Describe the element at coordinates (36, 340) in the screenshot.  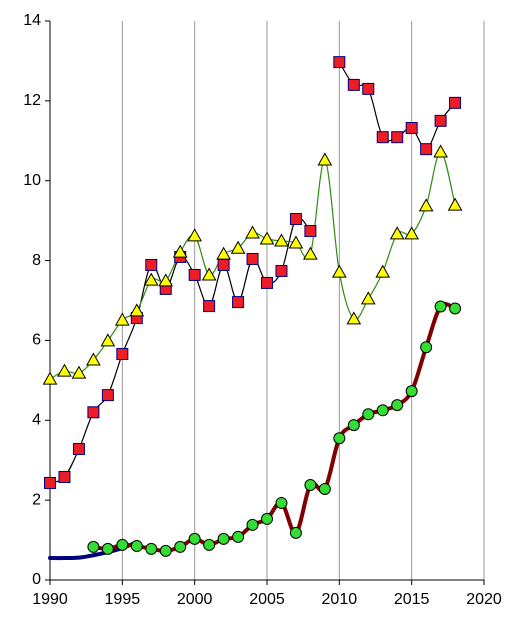
I see `y-tick-label: 6` at that location.